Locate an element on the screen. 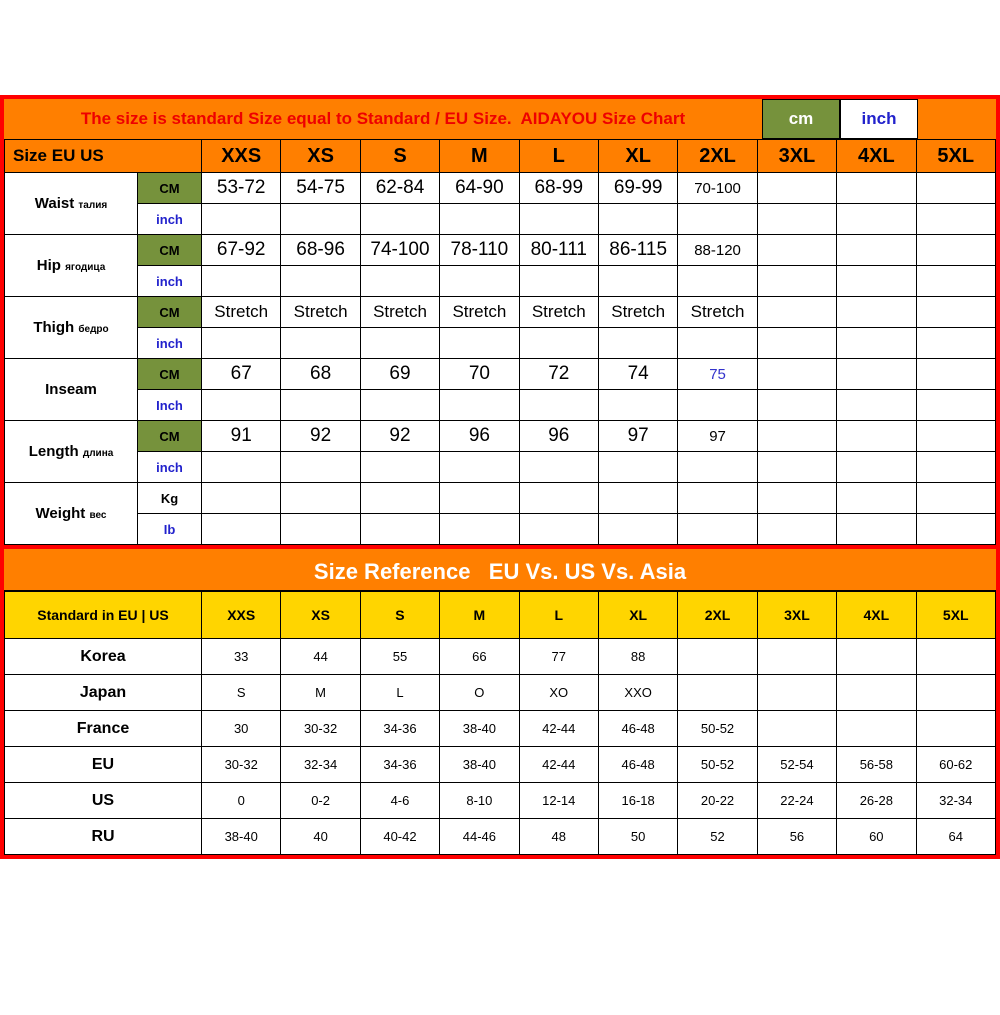  column-header-2xl: 2XL is located at coordinates (717, 156).